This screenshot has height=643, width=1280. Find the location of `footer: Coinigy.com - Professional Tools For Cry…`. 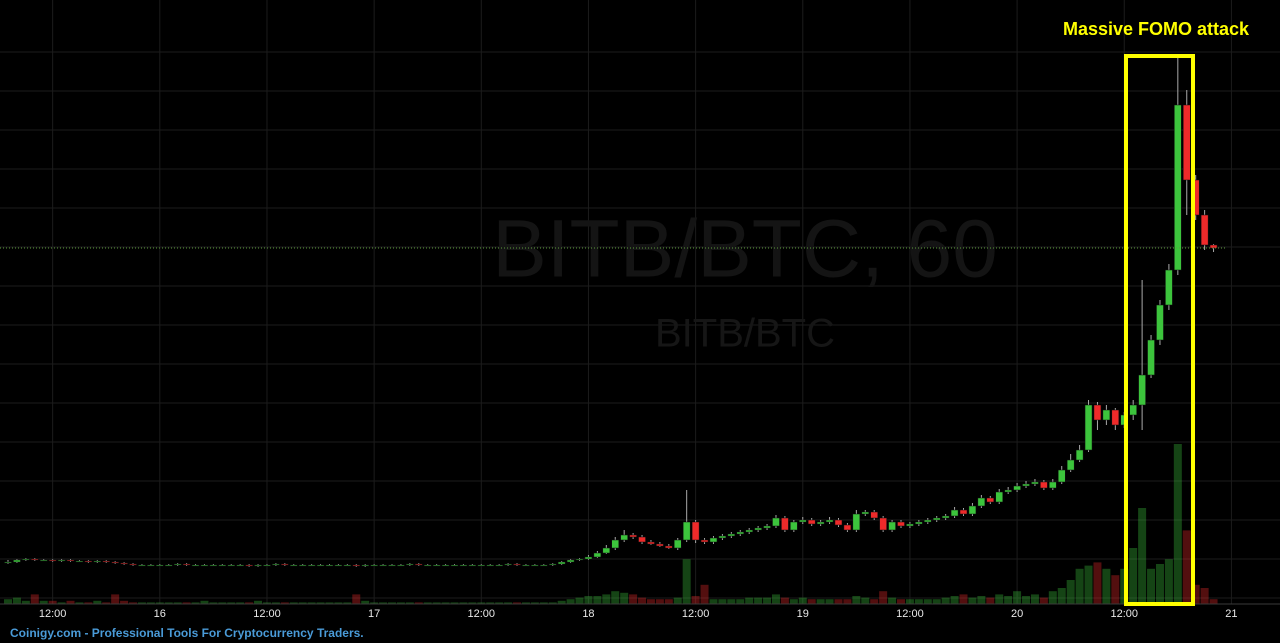

footer: Coinigy.com - Professional Tools For Cry… is located at coordinates (187, 633).